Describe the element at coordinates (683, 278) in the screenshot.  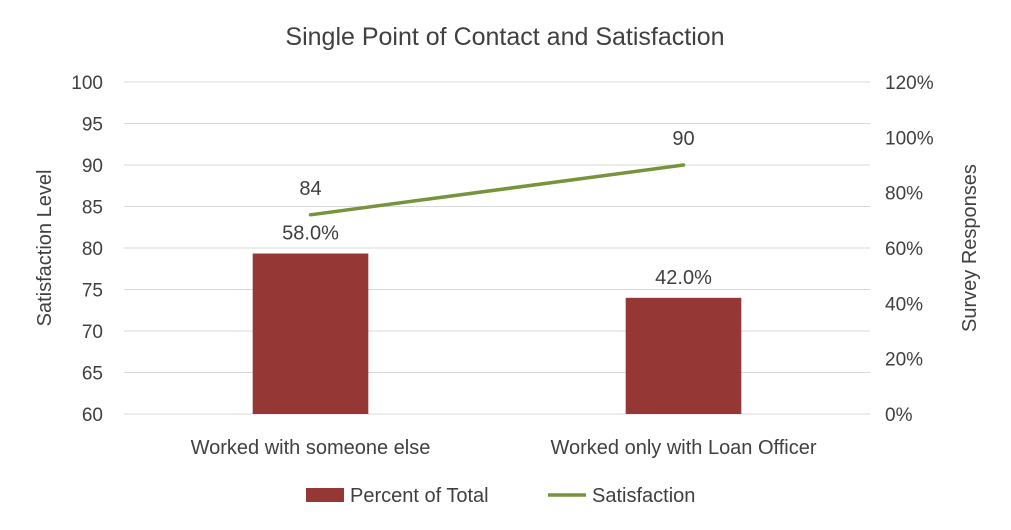
I see `bar-data-label: 42.0%` at that location.